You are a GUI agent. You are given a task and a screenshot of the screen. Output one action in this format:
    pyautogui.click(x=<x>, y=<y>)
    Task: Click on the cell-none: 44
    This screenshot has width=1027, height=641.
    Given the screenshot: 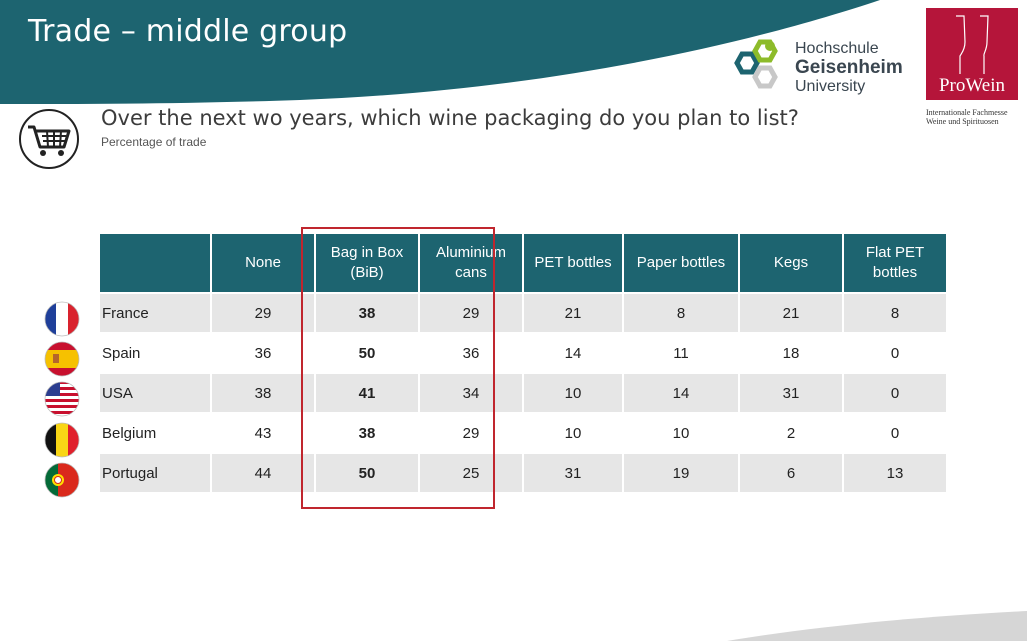 What is the action you would take?
    pyautogui.click(x=263, y=474)
    